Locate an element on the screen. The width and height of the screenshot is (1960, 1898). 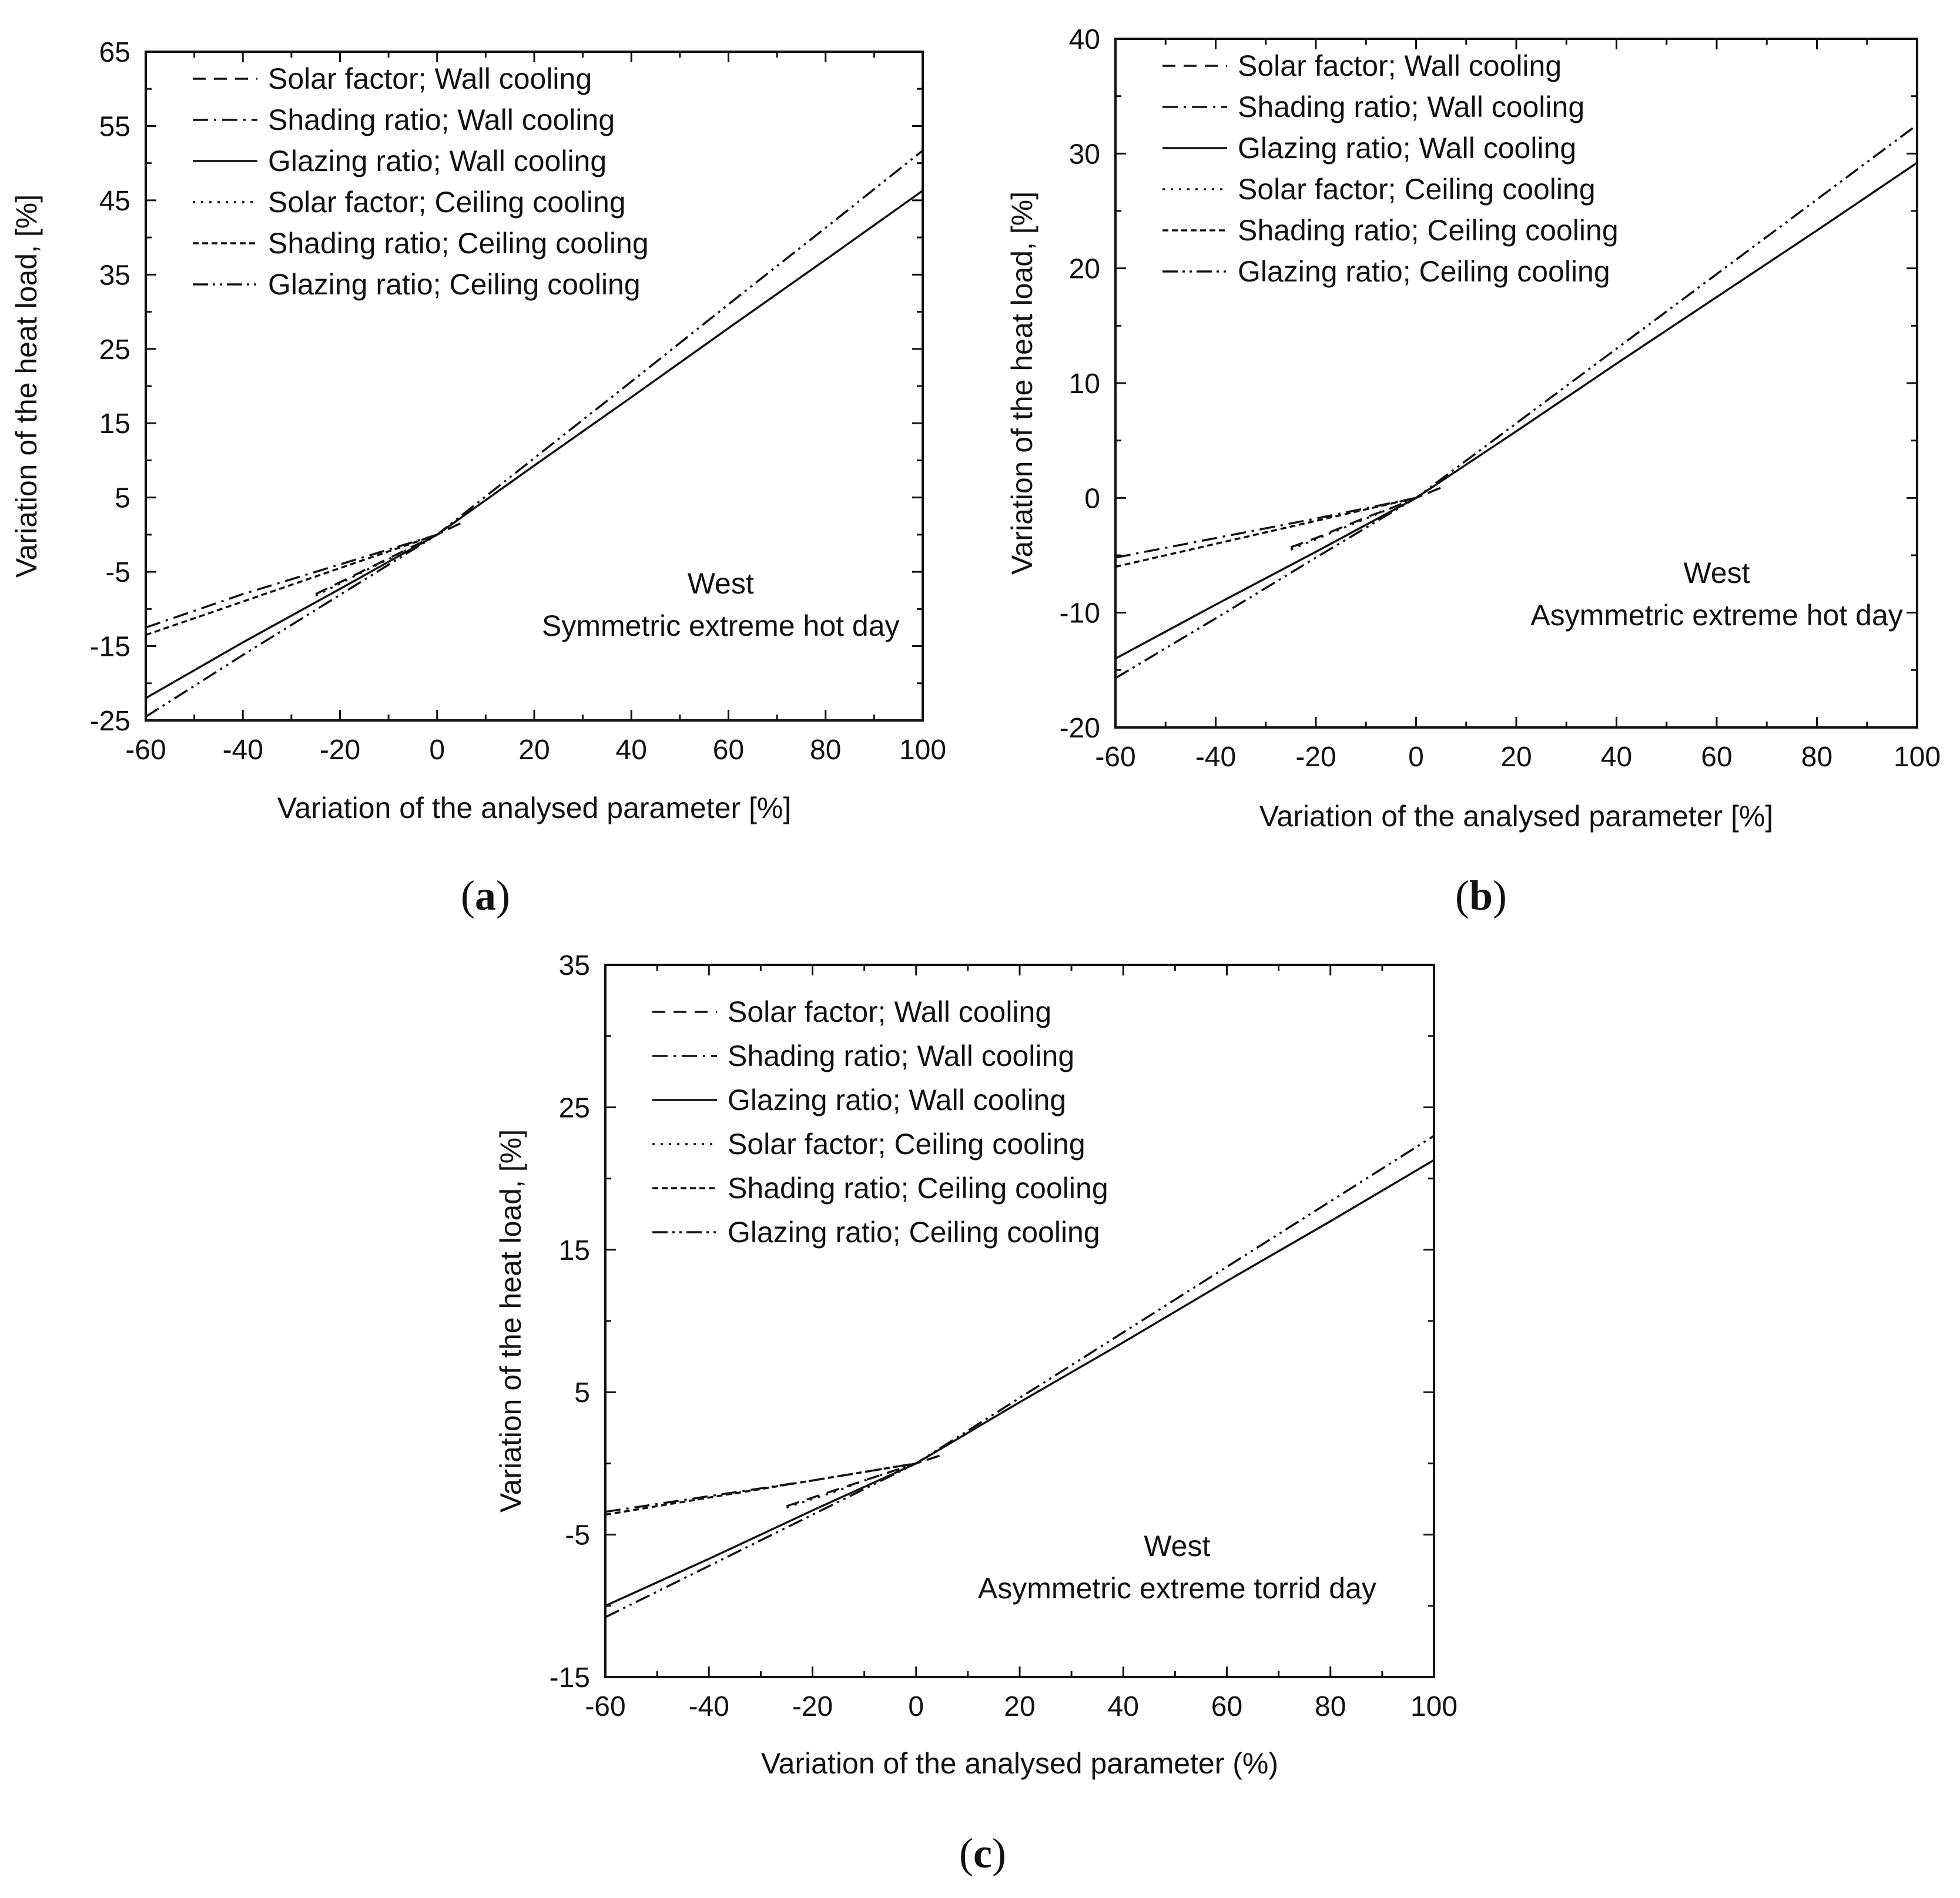
y-tick-label: 40 is located at coordinates (1084, 39).